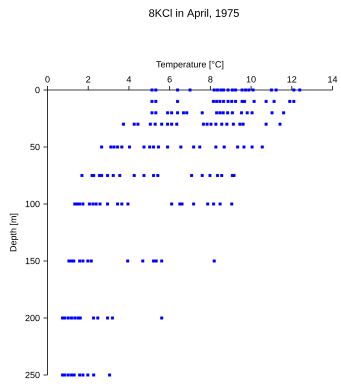 The width and height of the screenshot is (341, 384). Describe the element at coordinates (35, 147) in the screenshot. I see `y-tick-label: 50` at that location.